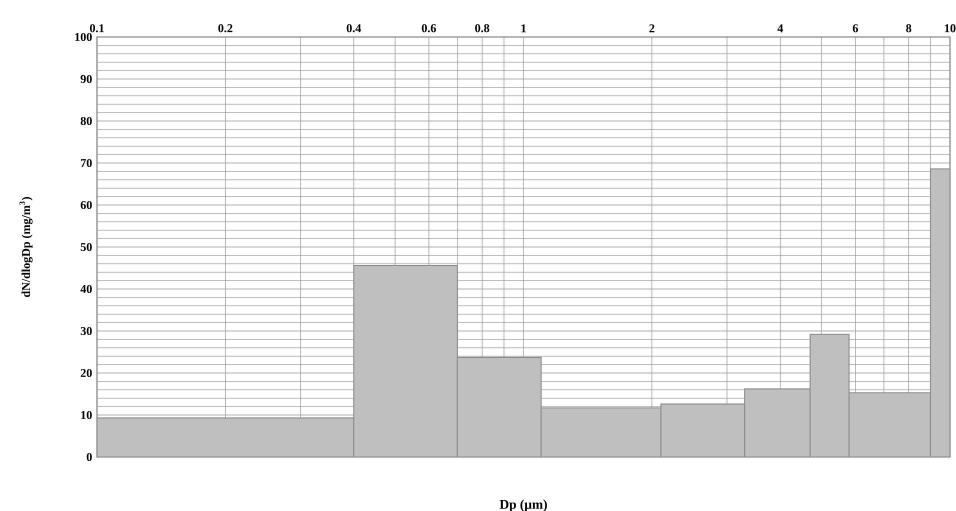 Image resolution: width=956 pixels, height=511 pixels. I want to click on x-tick-label: 2, so click(651, 28).